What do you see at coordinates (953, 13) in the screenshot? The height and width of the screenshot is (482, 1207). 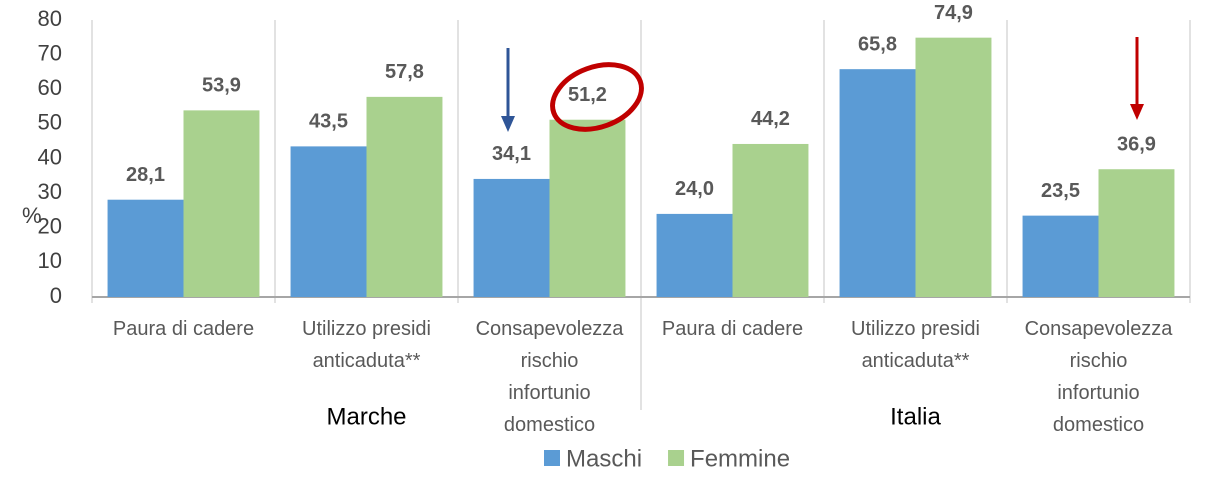 I see `value-label: 74,9` at bounding box center [953, 13].